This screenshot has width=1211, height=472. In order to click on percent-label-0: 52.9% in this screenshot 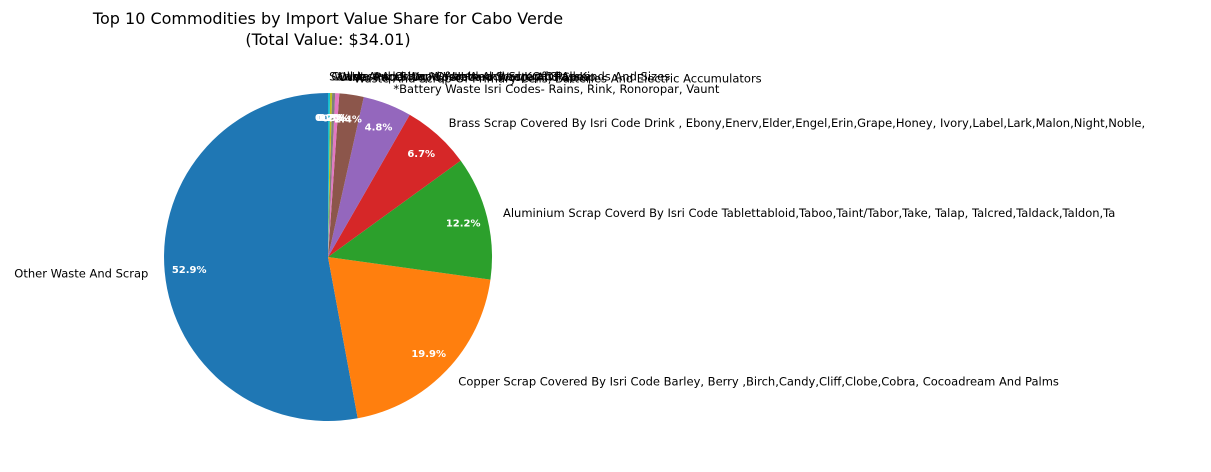, I will do `click(189, 270)`.